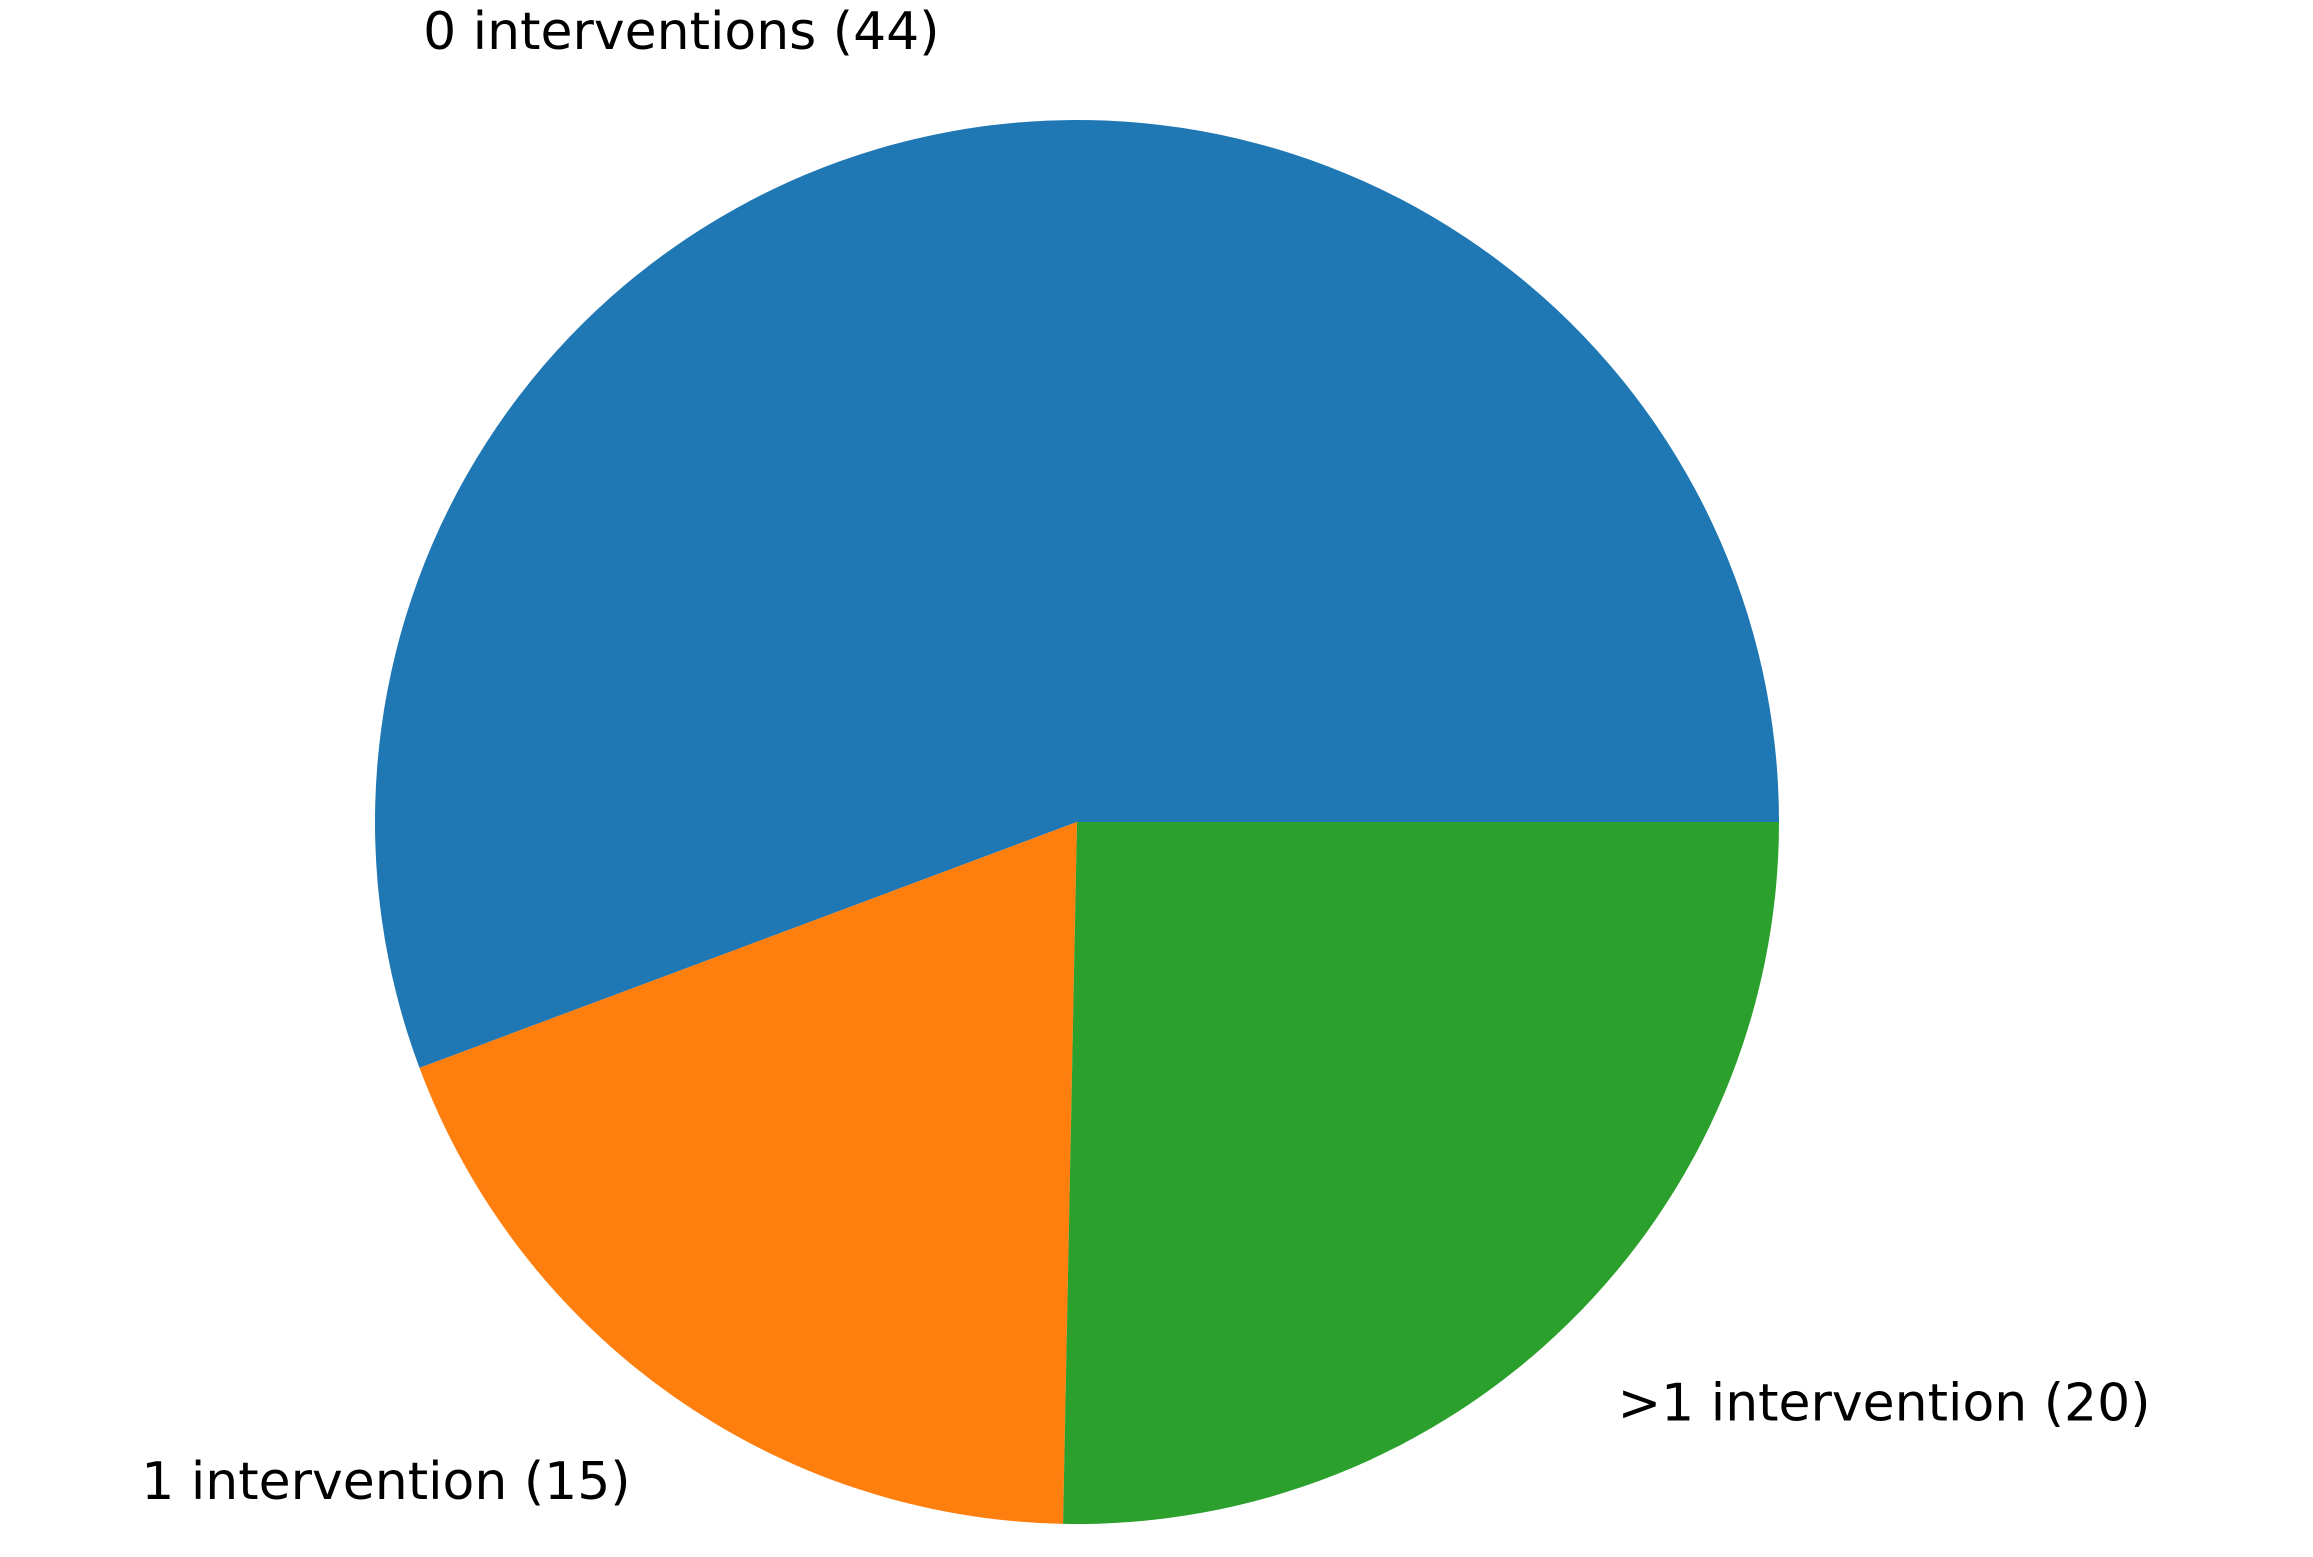 The width and height of the screenshot is (2313, 1557). What do you see at coordinates (1884, 1403) in the screenshot?
I see `slice-label: >1 intervention (20)` at bounding box center [1884, 1403].